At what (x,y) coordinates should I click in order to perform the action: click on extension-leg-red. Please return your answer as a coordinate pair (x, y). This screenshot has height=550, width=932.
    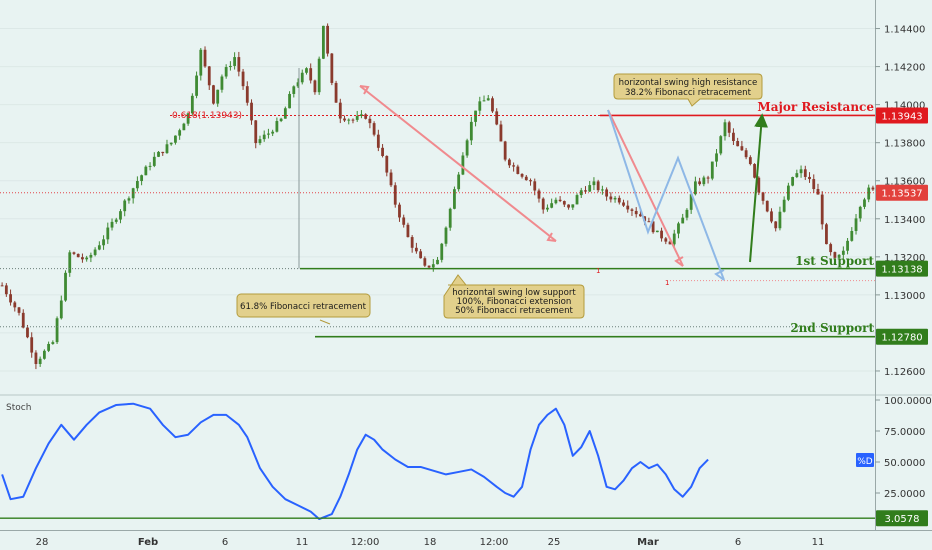
    Looking at the image, I should click on (645, 188).